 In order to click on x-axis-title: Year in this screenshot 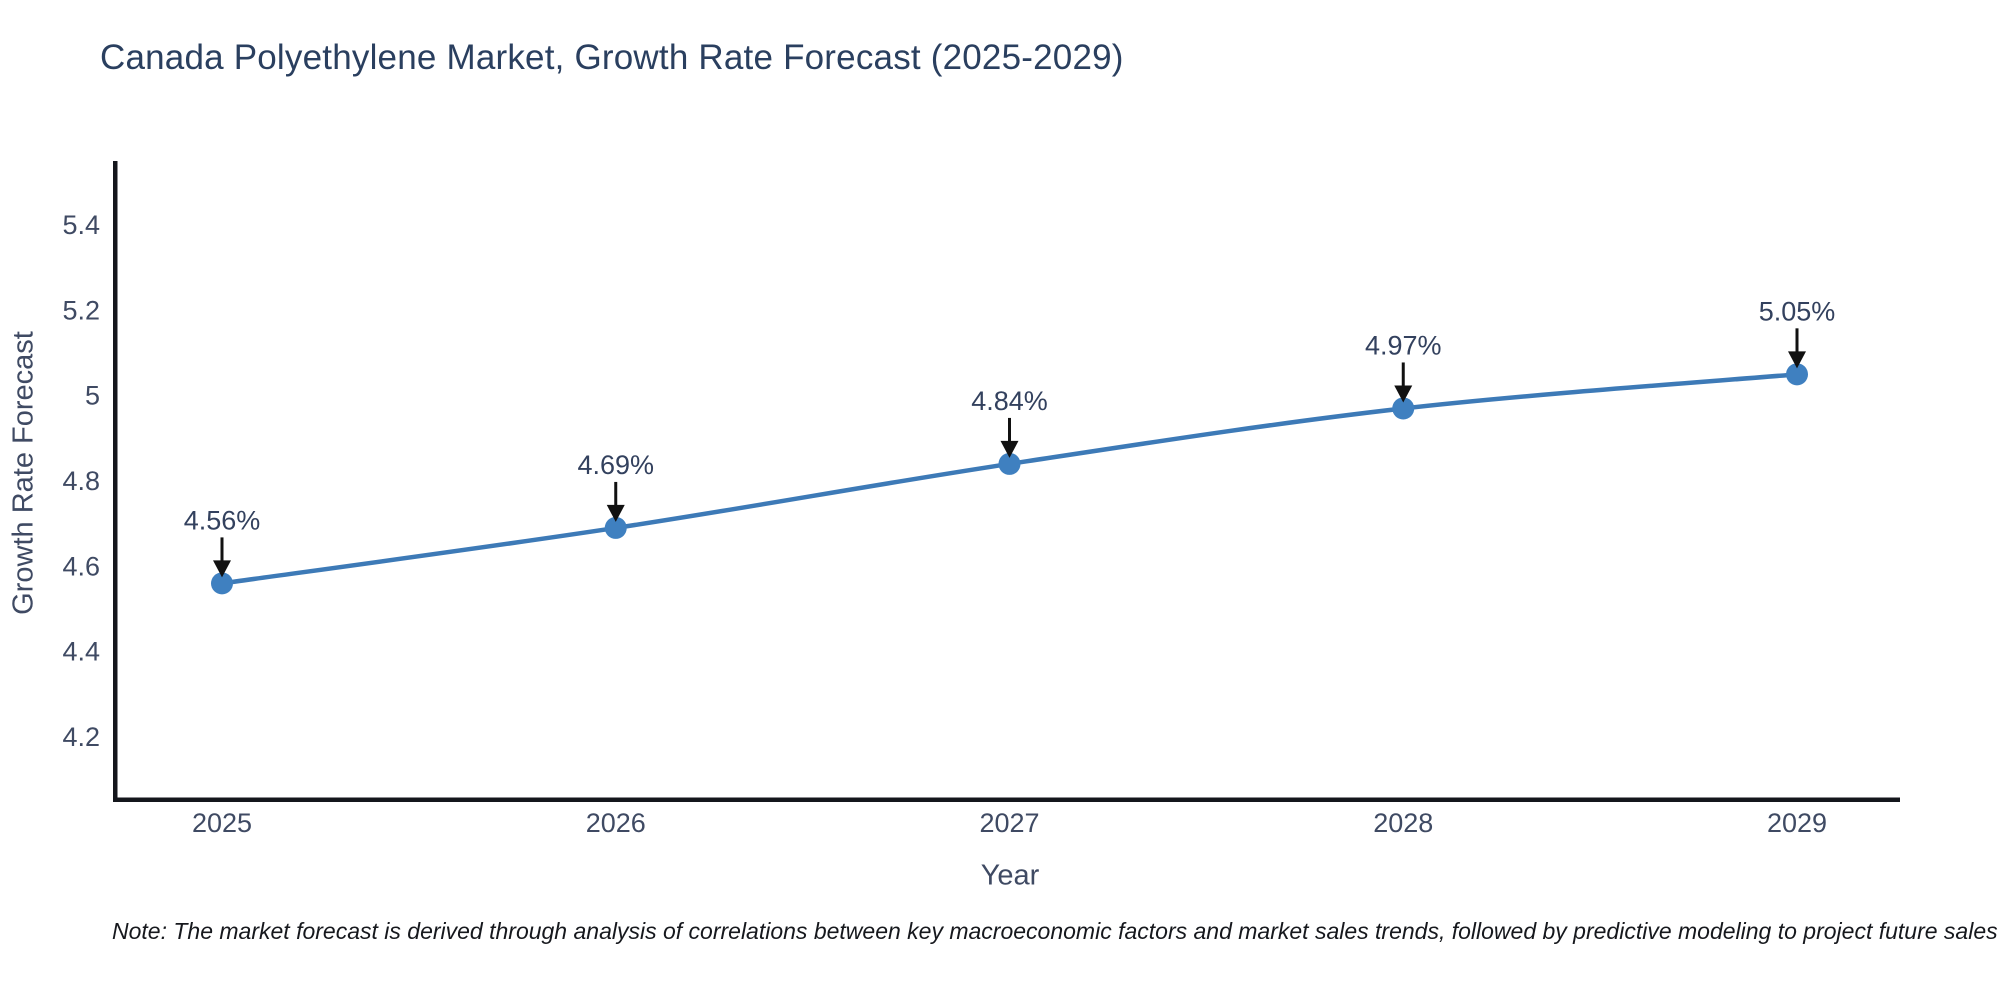, I will do `click(1010, 875)`.